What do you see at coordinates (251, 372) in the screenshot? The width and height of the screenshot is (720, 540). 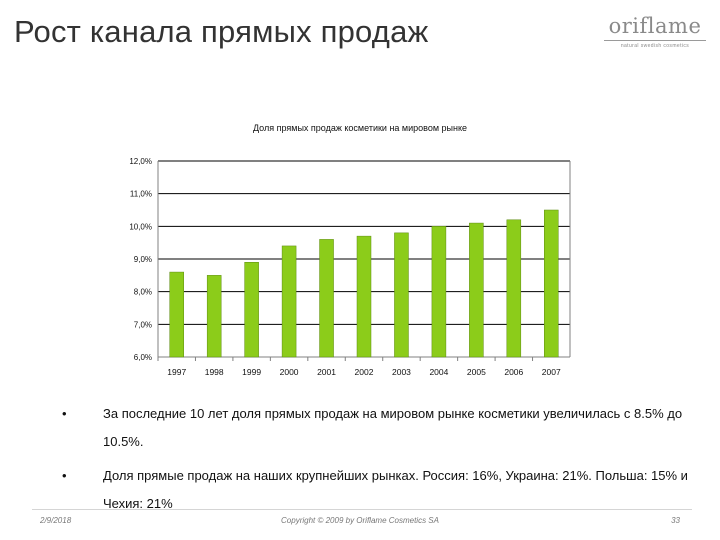 I see `x-tick-label: 1999` at bounding box center [251, 372].